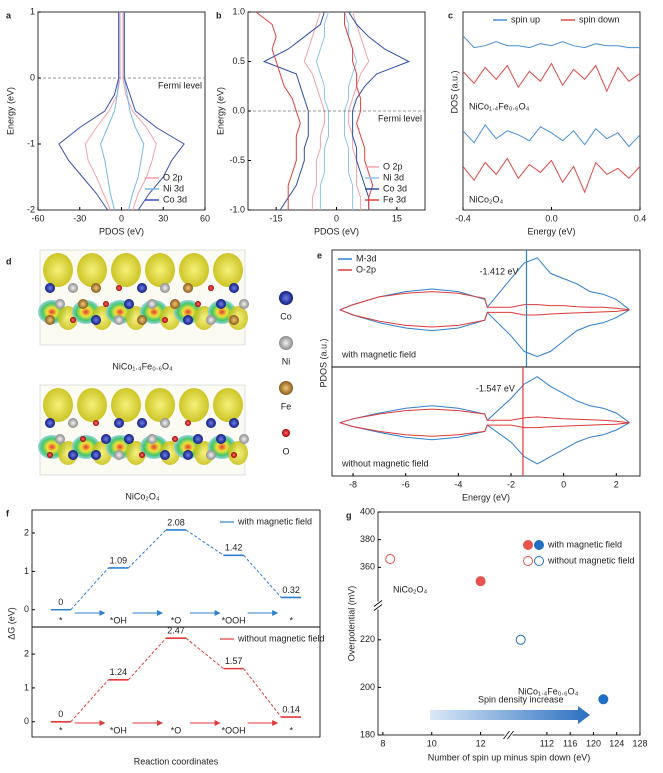 The height and width of the screenshot is (773, 663). I want to click on y-axis-label: DOS (a.u.), so click(454, 91).